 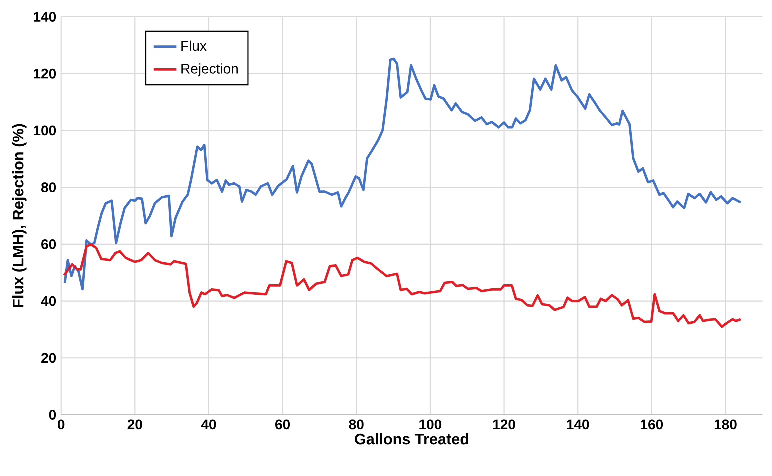 I want to click on x-tick-label: 20, so click(x=135, y=425).